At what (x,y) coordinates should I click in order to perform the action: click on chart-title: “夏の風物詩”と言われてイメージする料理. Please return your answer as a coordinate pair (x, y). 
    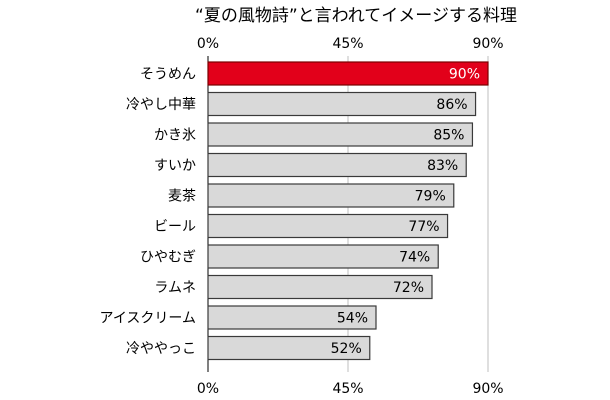
    Looking at the image, I should click on (356, 16).